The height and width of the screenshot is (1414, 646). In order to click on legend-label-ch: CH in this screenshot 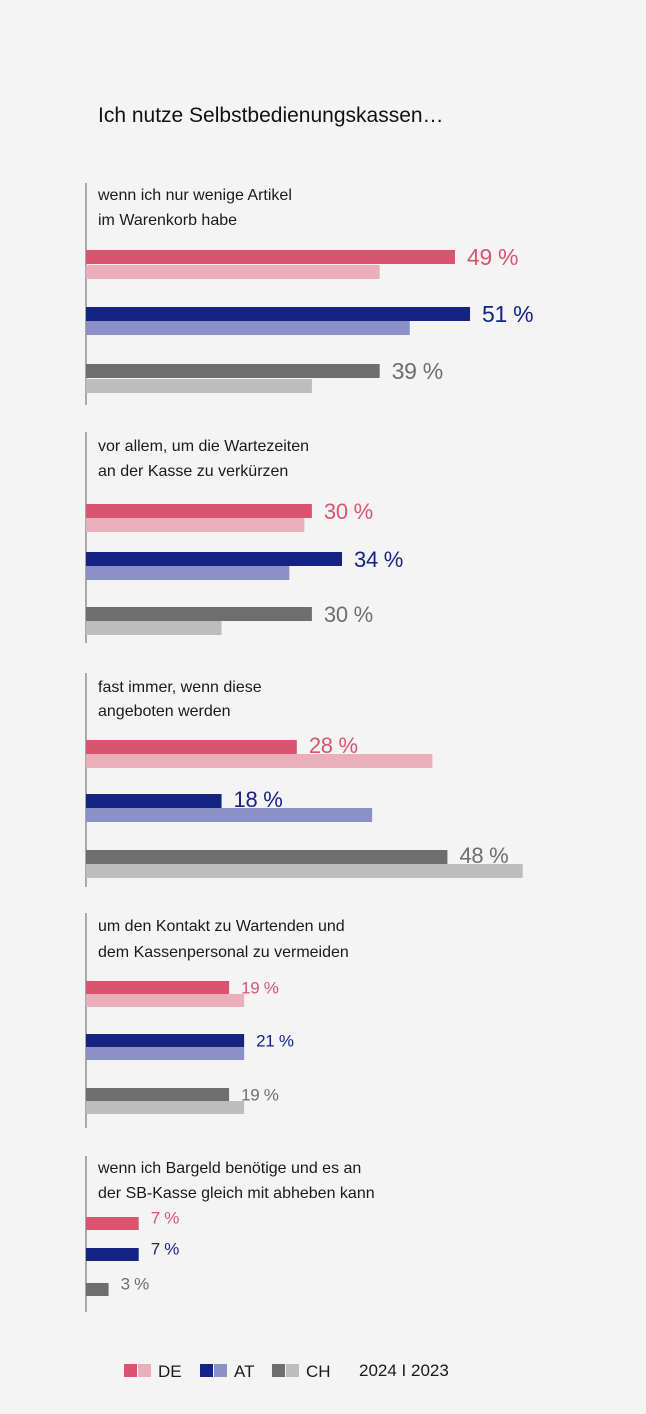, I will do `click(318, 1371)`.